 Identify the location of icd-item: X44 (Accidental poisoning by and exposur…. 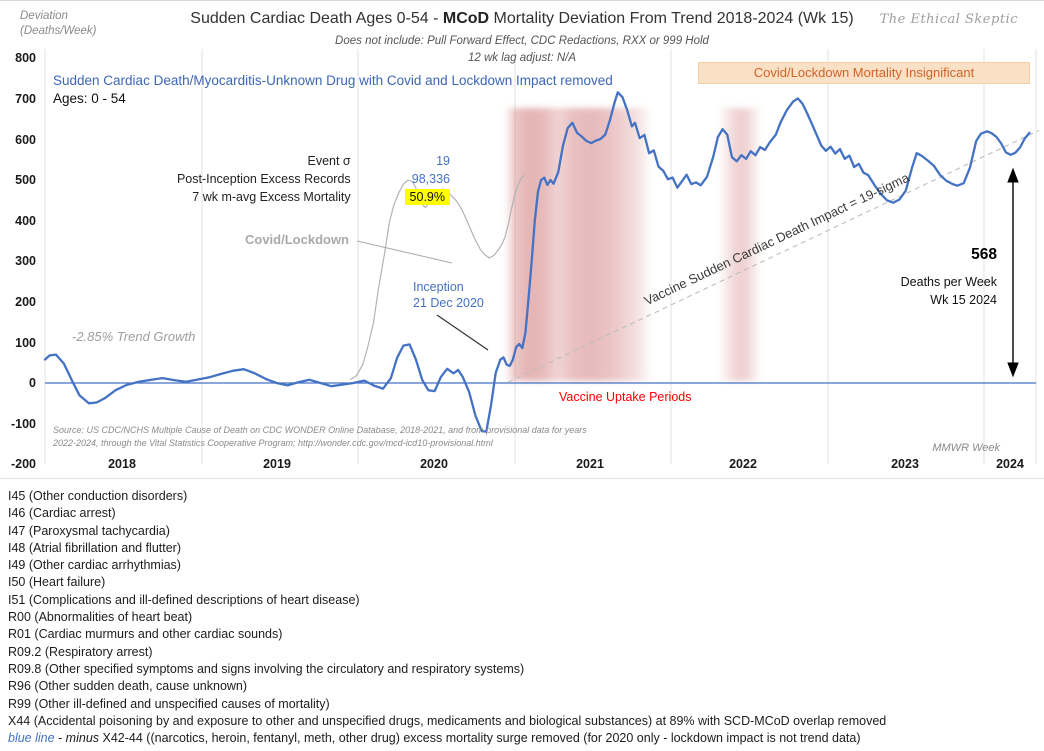
(447, 720).